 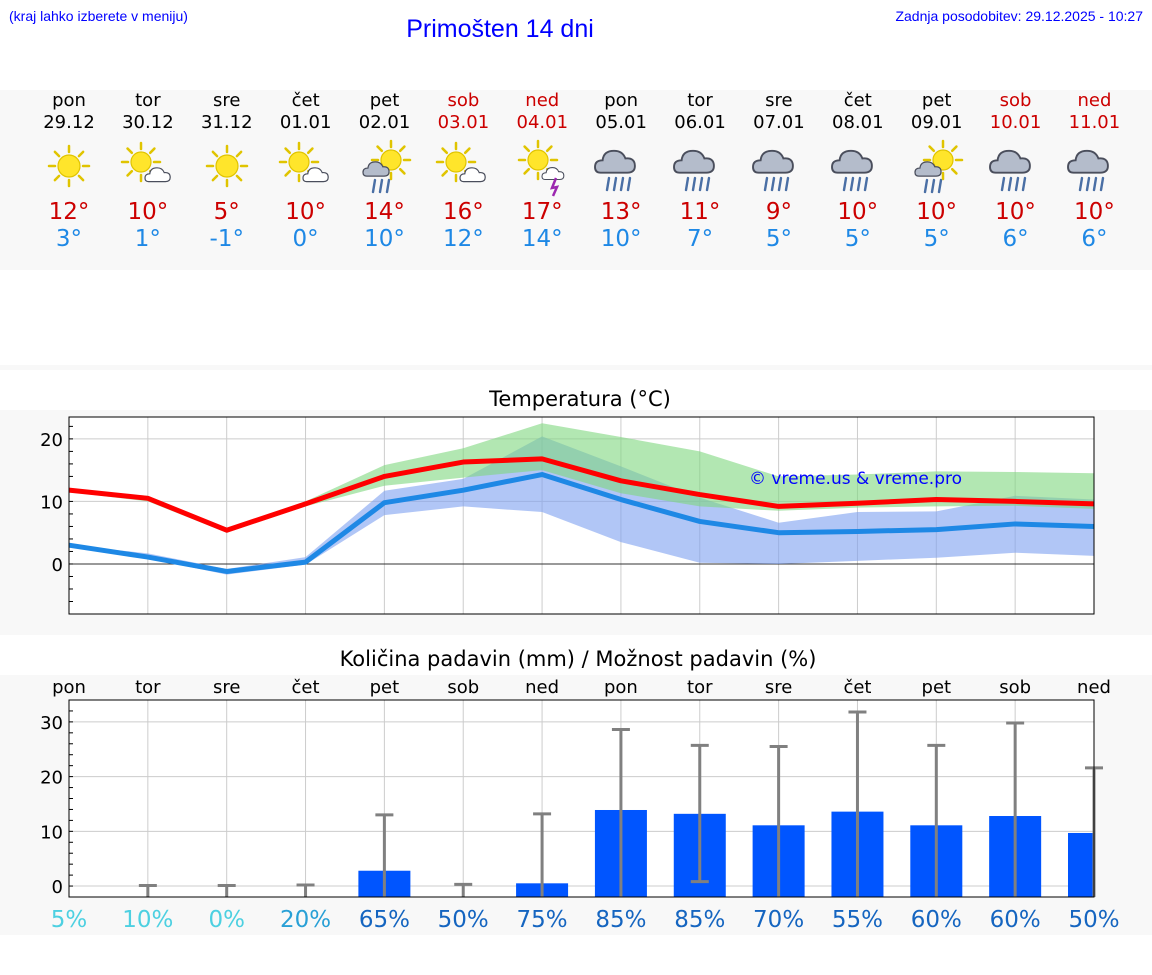 What do you see at coordinates (700, 122) in the screenshot?
I see `day-date: 06.01` at bounding box center [700, 122].